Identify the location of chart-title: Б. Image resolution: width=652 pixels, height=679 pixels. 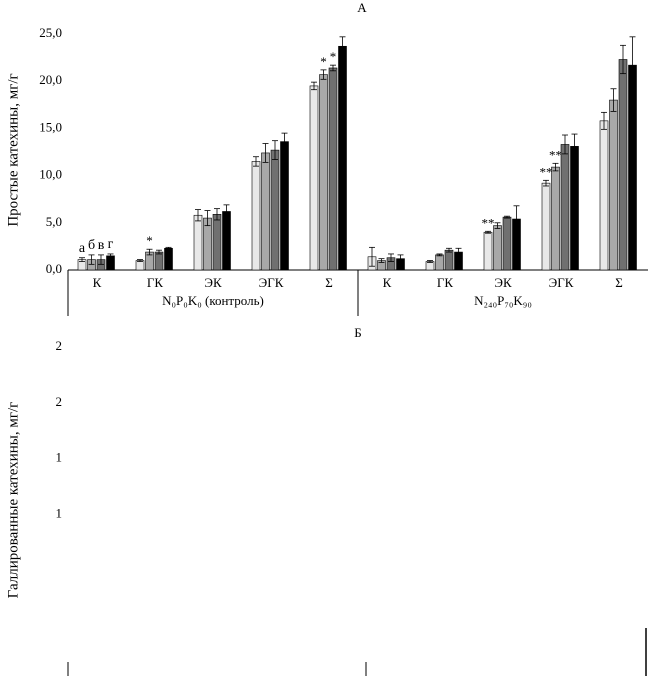
(357, 332).